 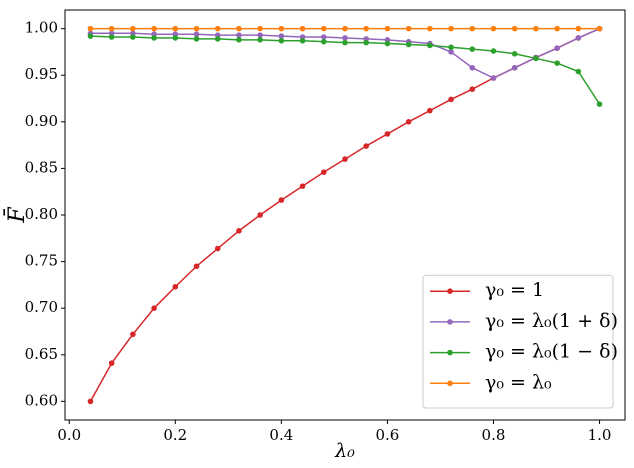 I want to click on y-tick-label: 0.75, so click(x=41, y=261).